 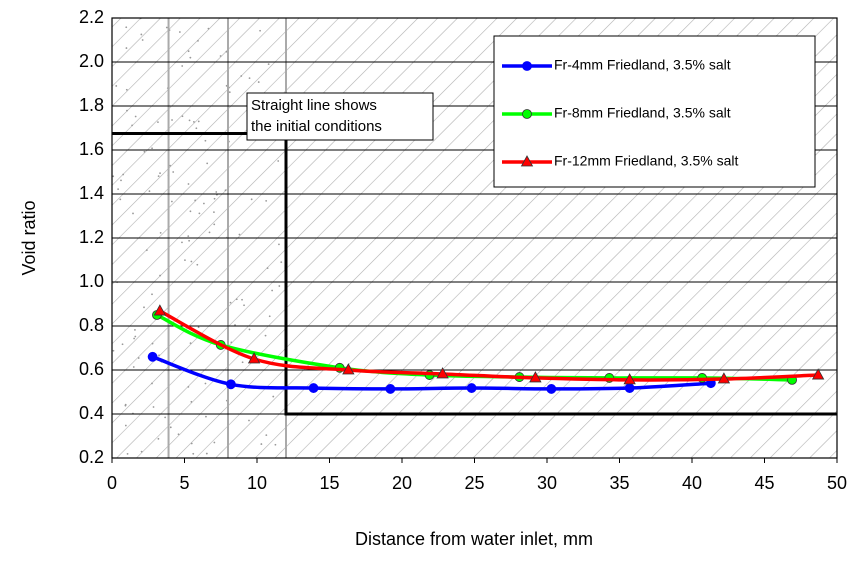 What do you see at coordinates (646, 161) in the screenshot?
I see `legend-label: Fr-12mm Friedland, 3.5% salt` at bounding box center [646, 161].